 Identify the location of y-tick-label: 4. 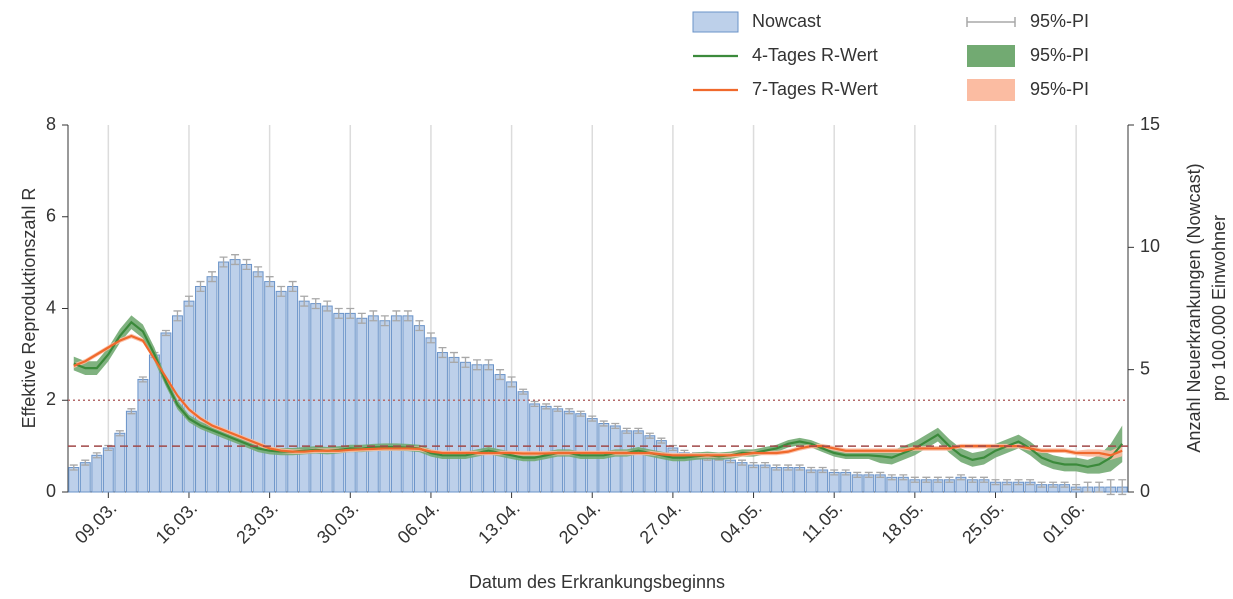
(51, 307).